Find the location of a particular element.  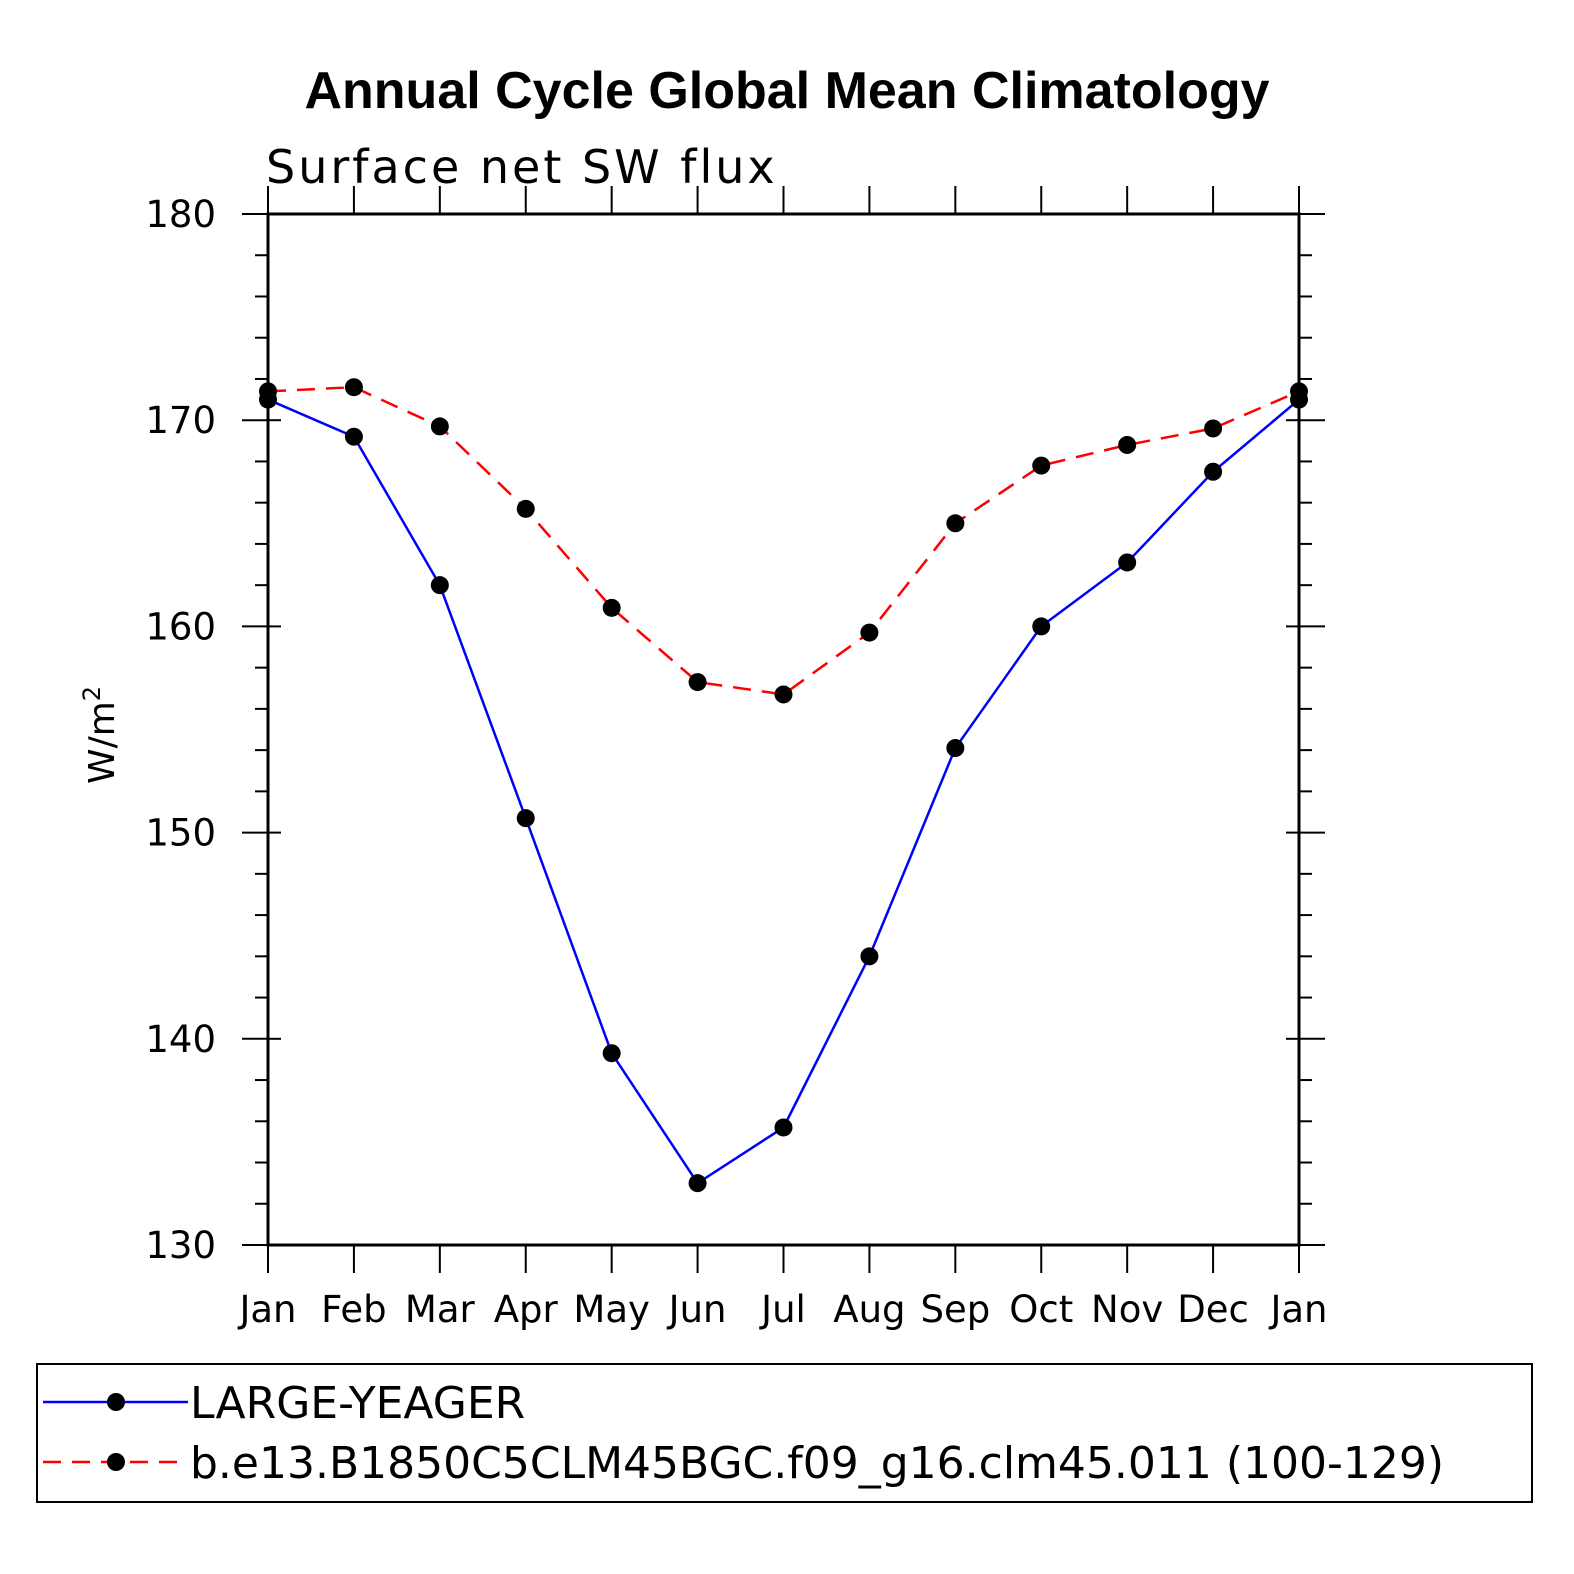

y-tick-label: 140 is located at coordinates (180, 1039).